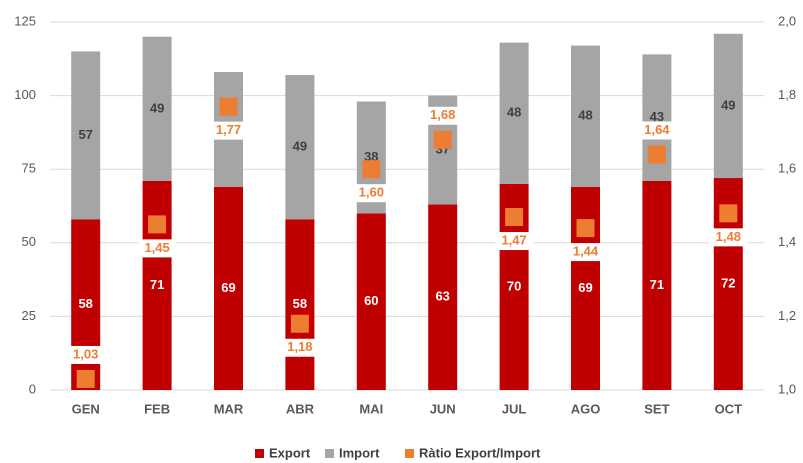 Image resolution: width=803 pixels, height=463 pixels. Describe the element at coordinates (787, 94) in the screenshot. I see `y2-tick-label: 1,8` at that location.